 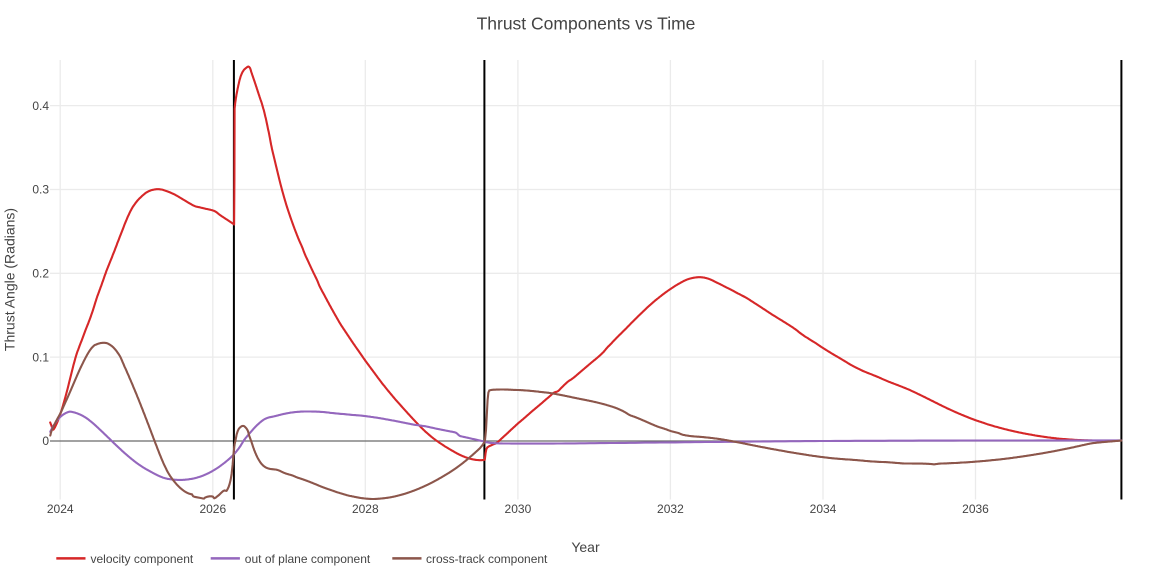 What do you see at coordinates (487, 559) in the screenshot?
I see `svg-text: cross-track component` at bounding box center [487, 559].